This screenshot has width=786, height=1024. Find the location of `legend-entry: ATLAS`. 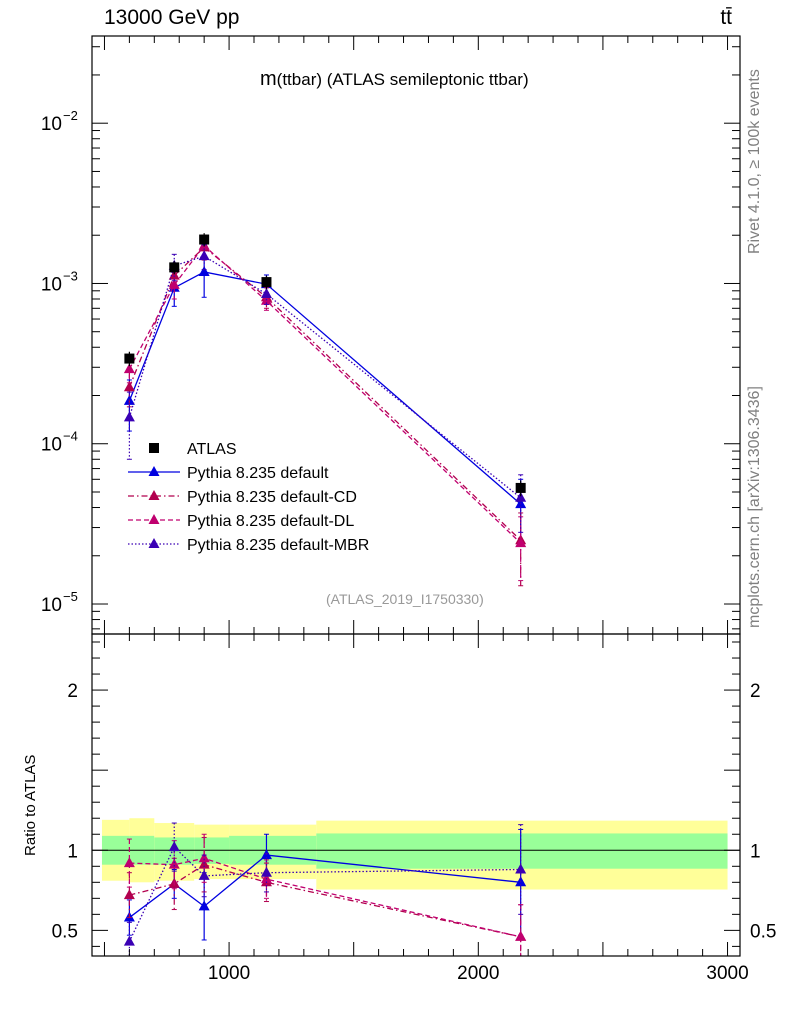

legend-entry: ATLAS is located at coordinates (193, 449).